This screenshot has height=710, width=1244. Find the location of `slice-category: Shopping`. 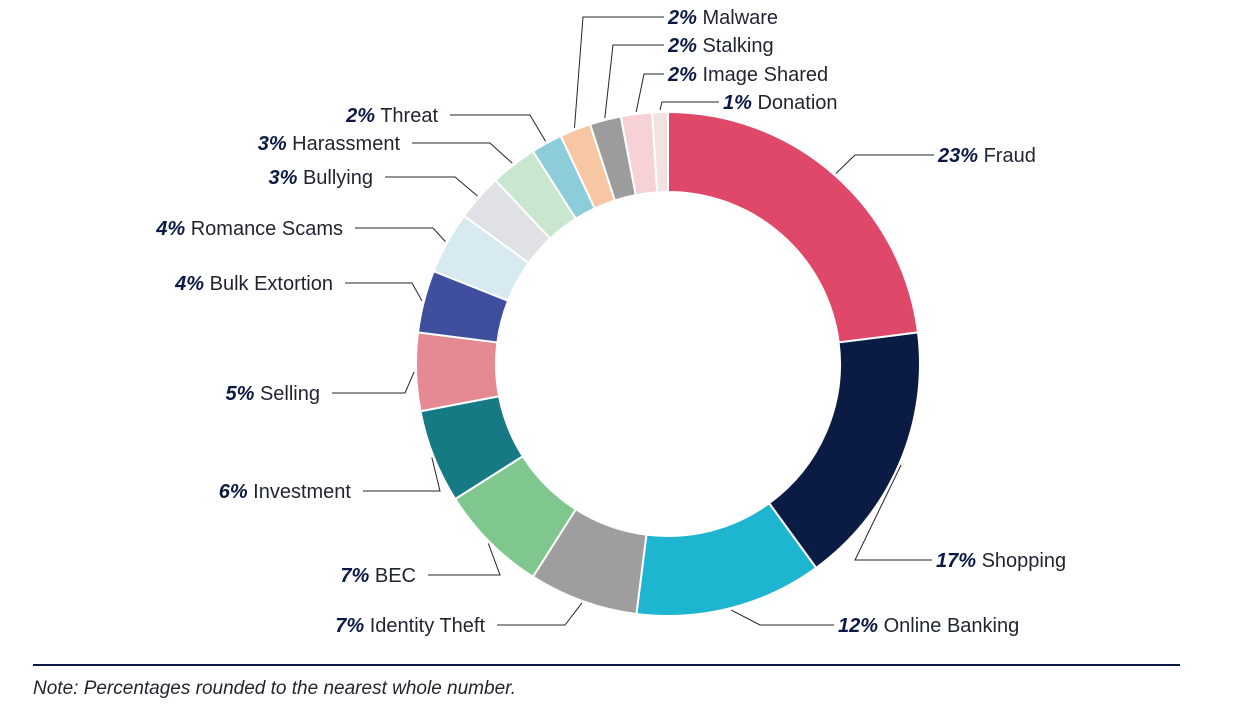

slice-category: Shopping is located at coordinates (1021, 561).